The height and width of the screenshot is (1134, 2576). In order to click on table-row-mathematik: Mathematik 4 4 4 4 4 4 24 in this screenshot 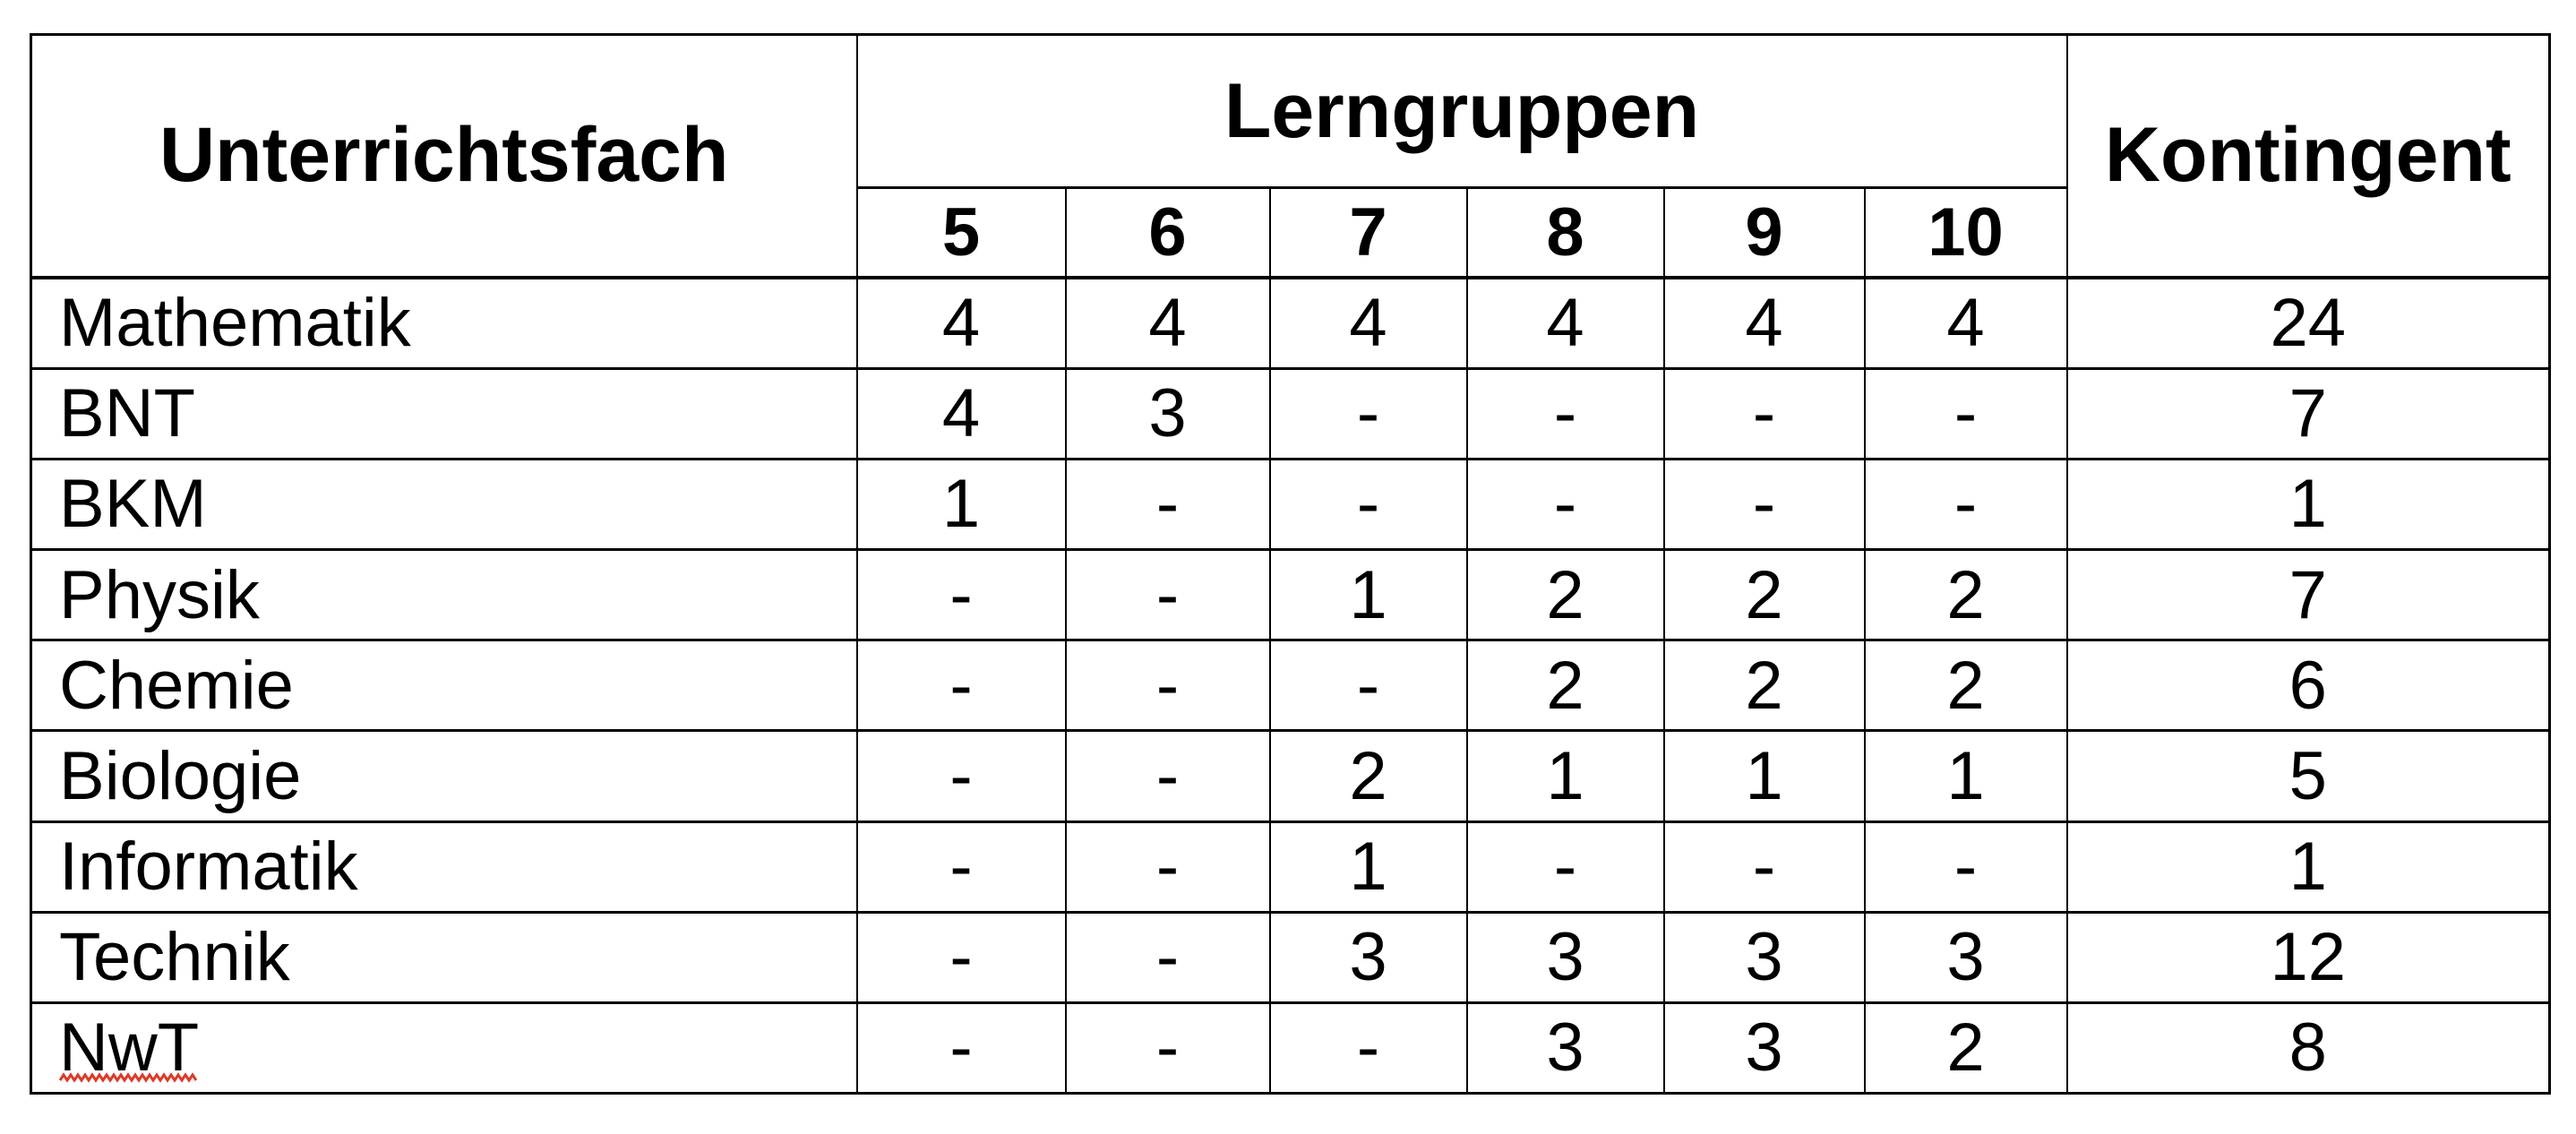, I will do `click(1290, 323)`.